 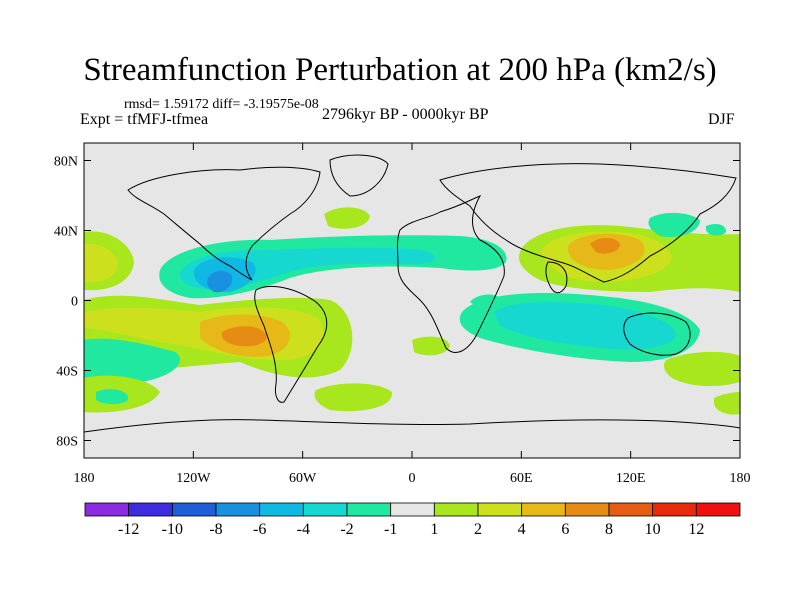 I want to click on colorbar-label: 12, so click(x=696, y=529).